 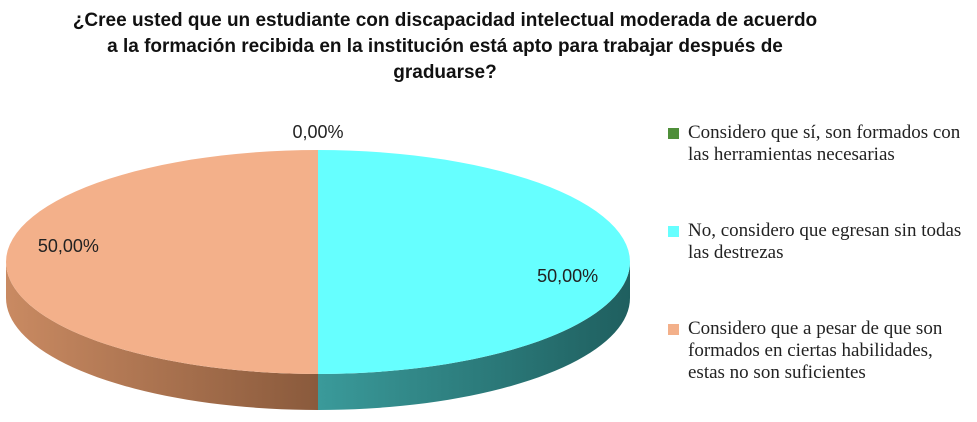 I want to click on data-label: 0,00%, so click(x=317, y=132).